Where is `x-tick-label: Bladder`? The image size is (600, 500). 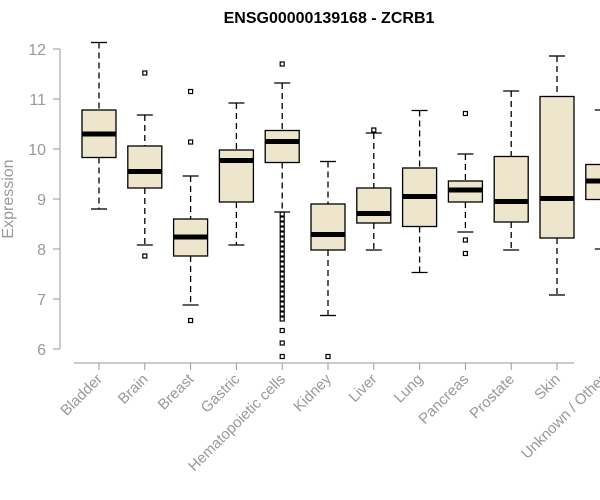 x-tick-label: Bladder is located at coordinates (81, 395).